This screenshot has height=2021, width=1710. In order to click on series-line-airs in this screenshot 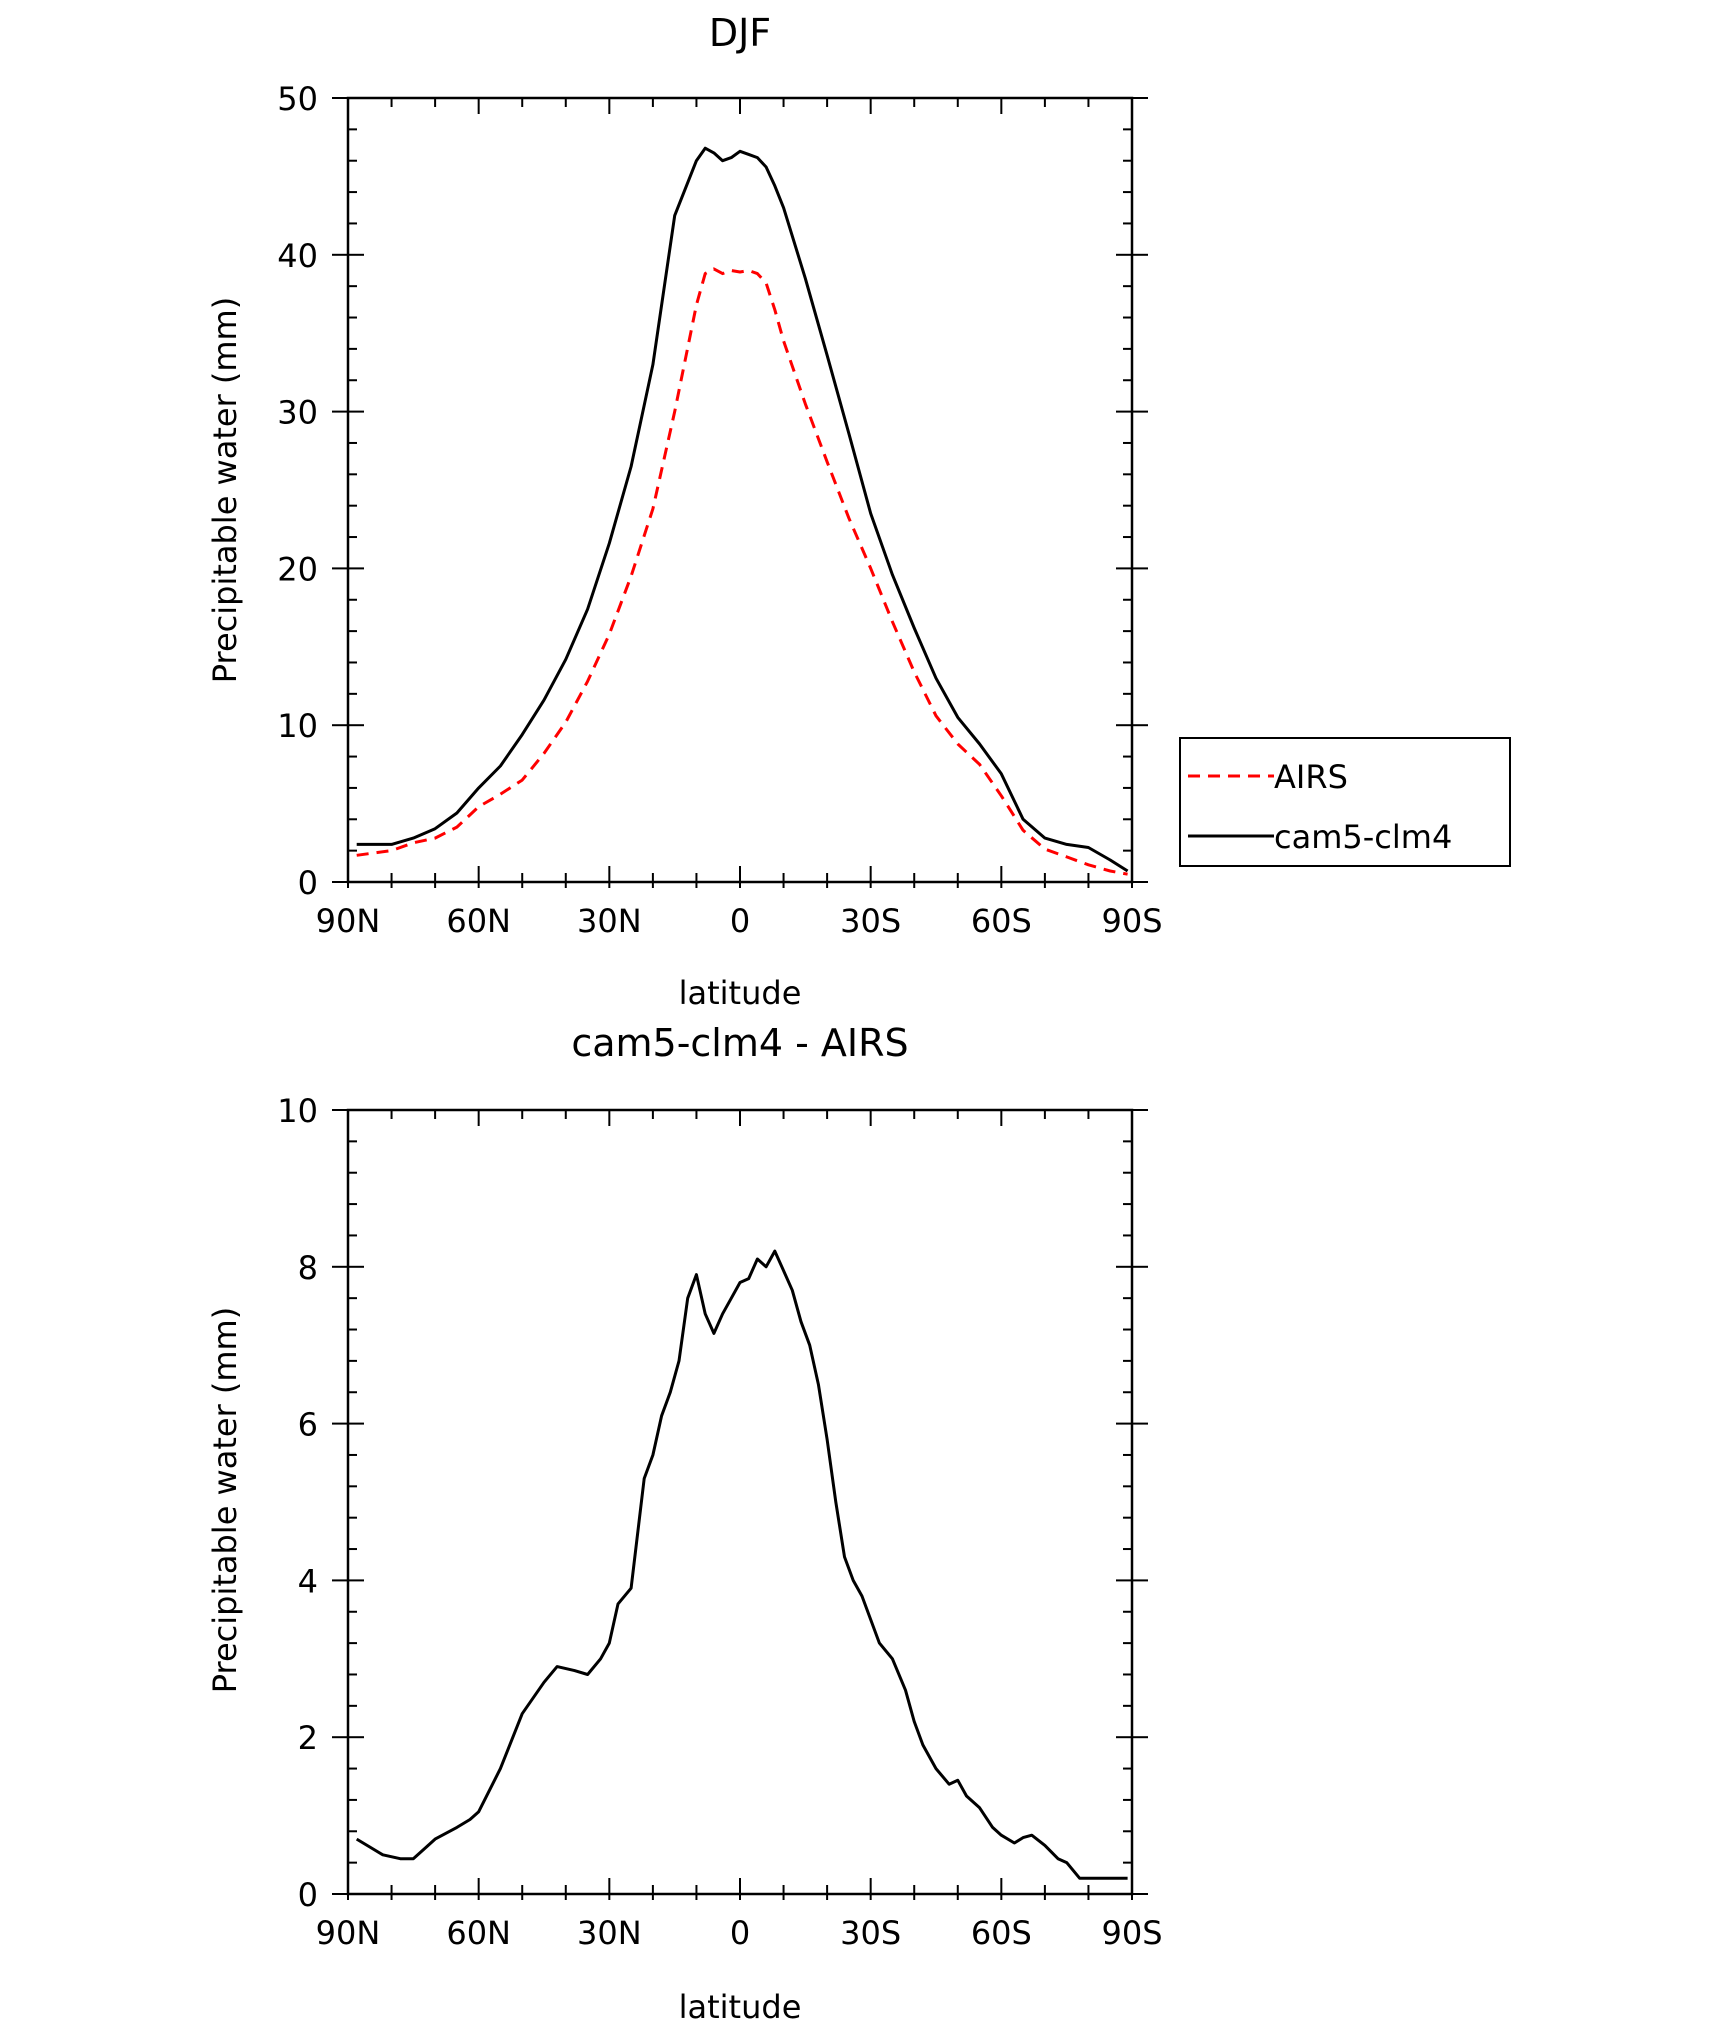, I will do `click(742, 571)`.